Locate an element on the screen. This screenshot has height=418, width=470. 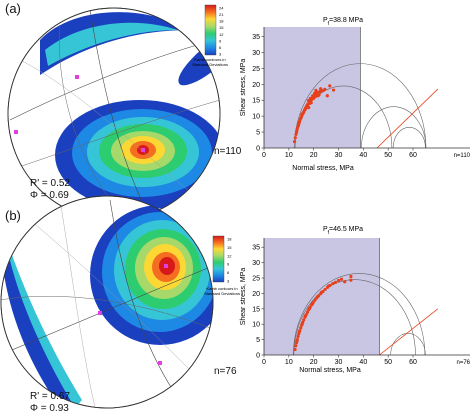
phi-a: Φ = 0.69 is located at coordinates (49, 196).